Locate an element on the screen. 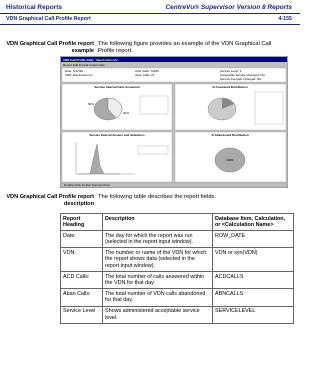  status-bar: Double Click To Run Format Chart is located at coordinates (87, 185).